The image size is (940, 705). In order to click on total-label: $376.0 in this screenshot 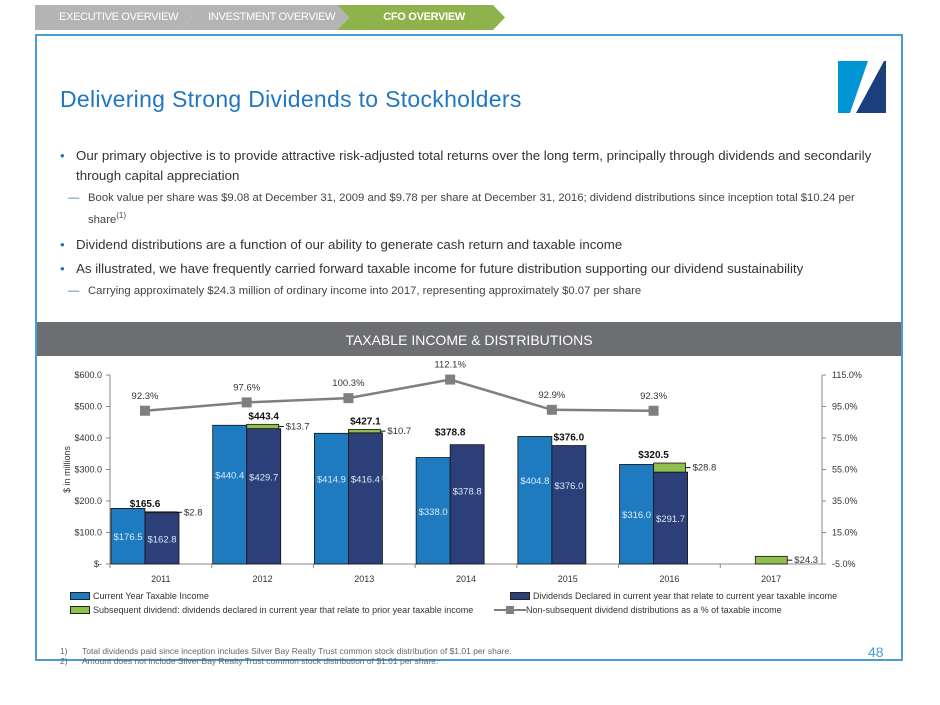, I will do `click(569, 438)`.